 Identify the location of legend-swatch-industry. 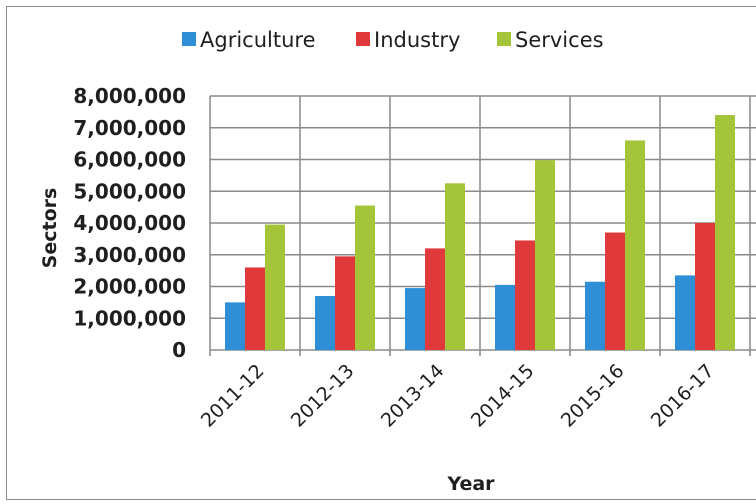
(363, 39).